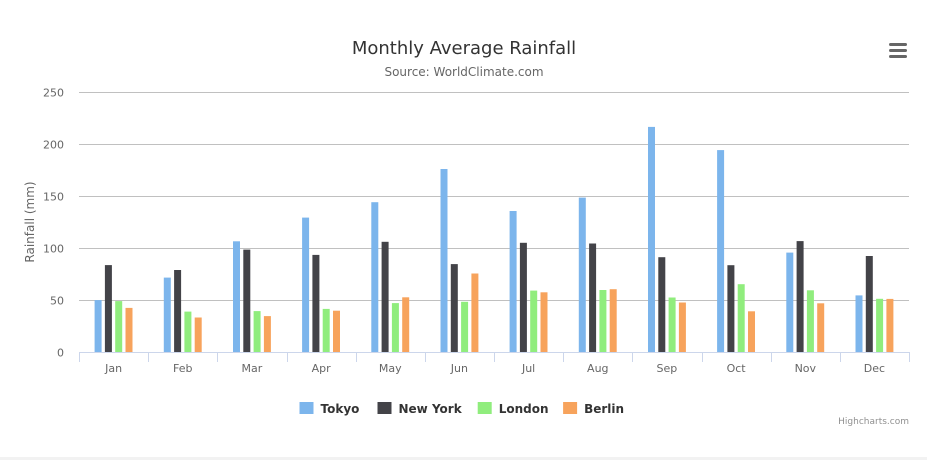  I want to click on x-tick-label: Feb, so click(182, 368).